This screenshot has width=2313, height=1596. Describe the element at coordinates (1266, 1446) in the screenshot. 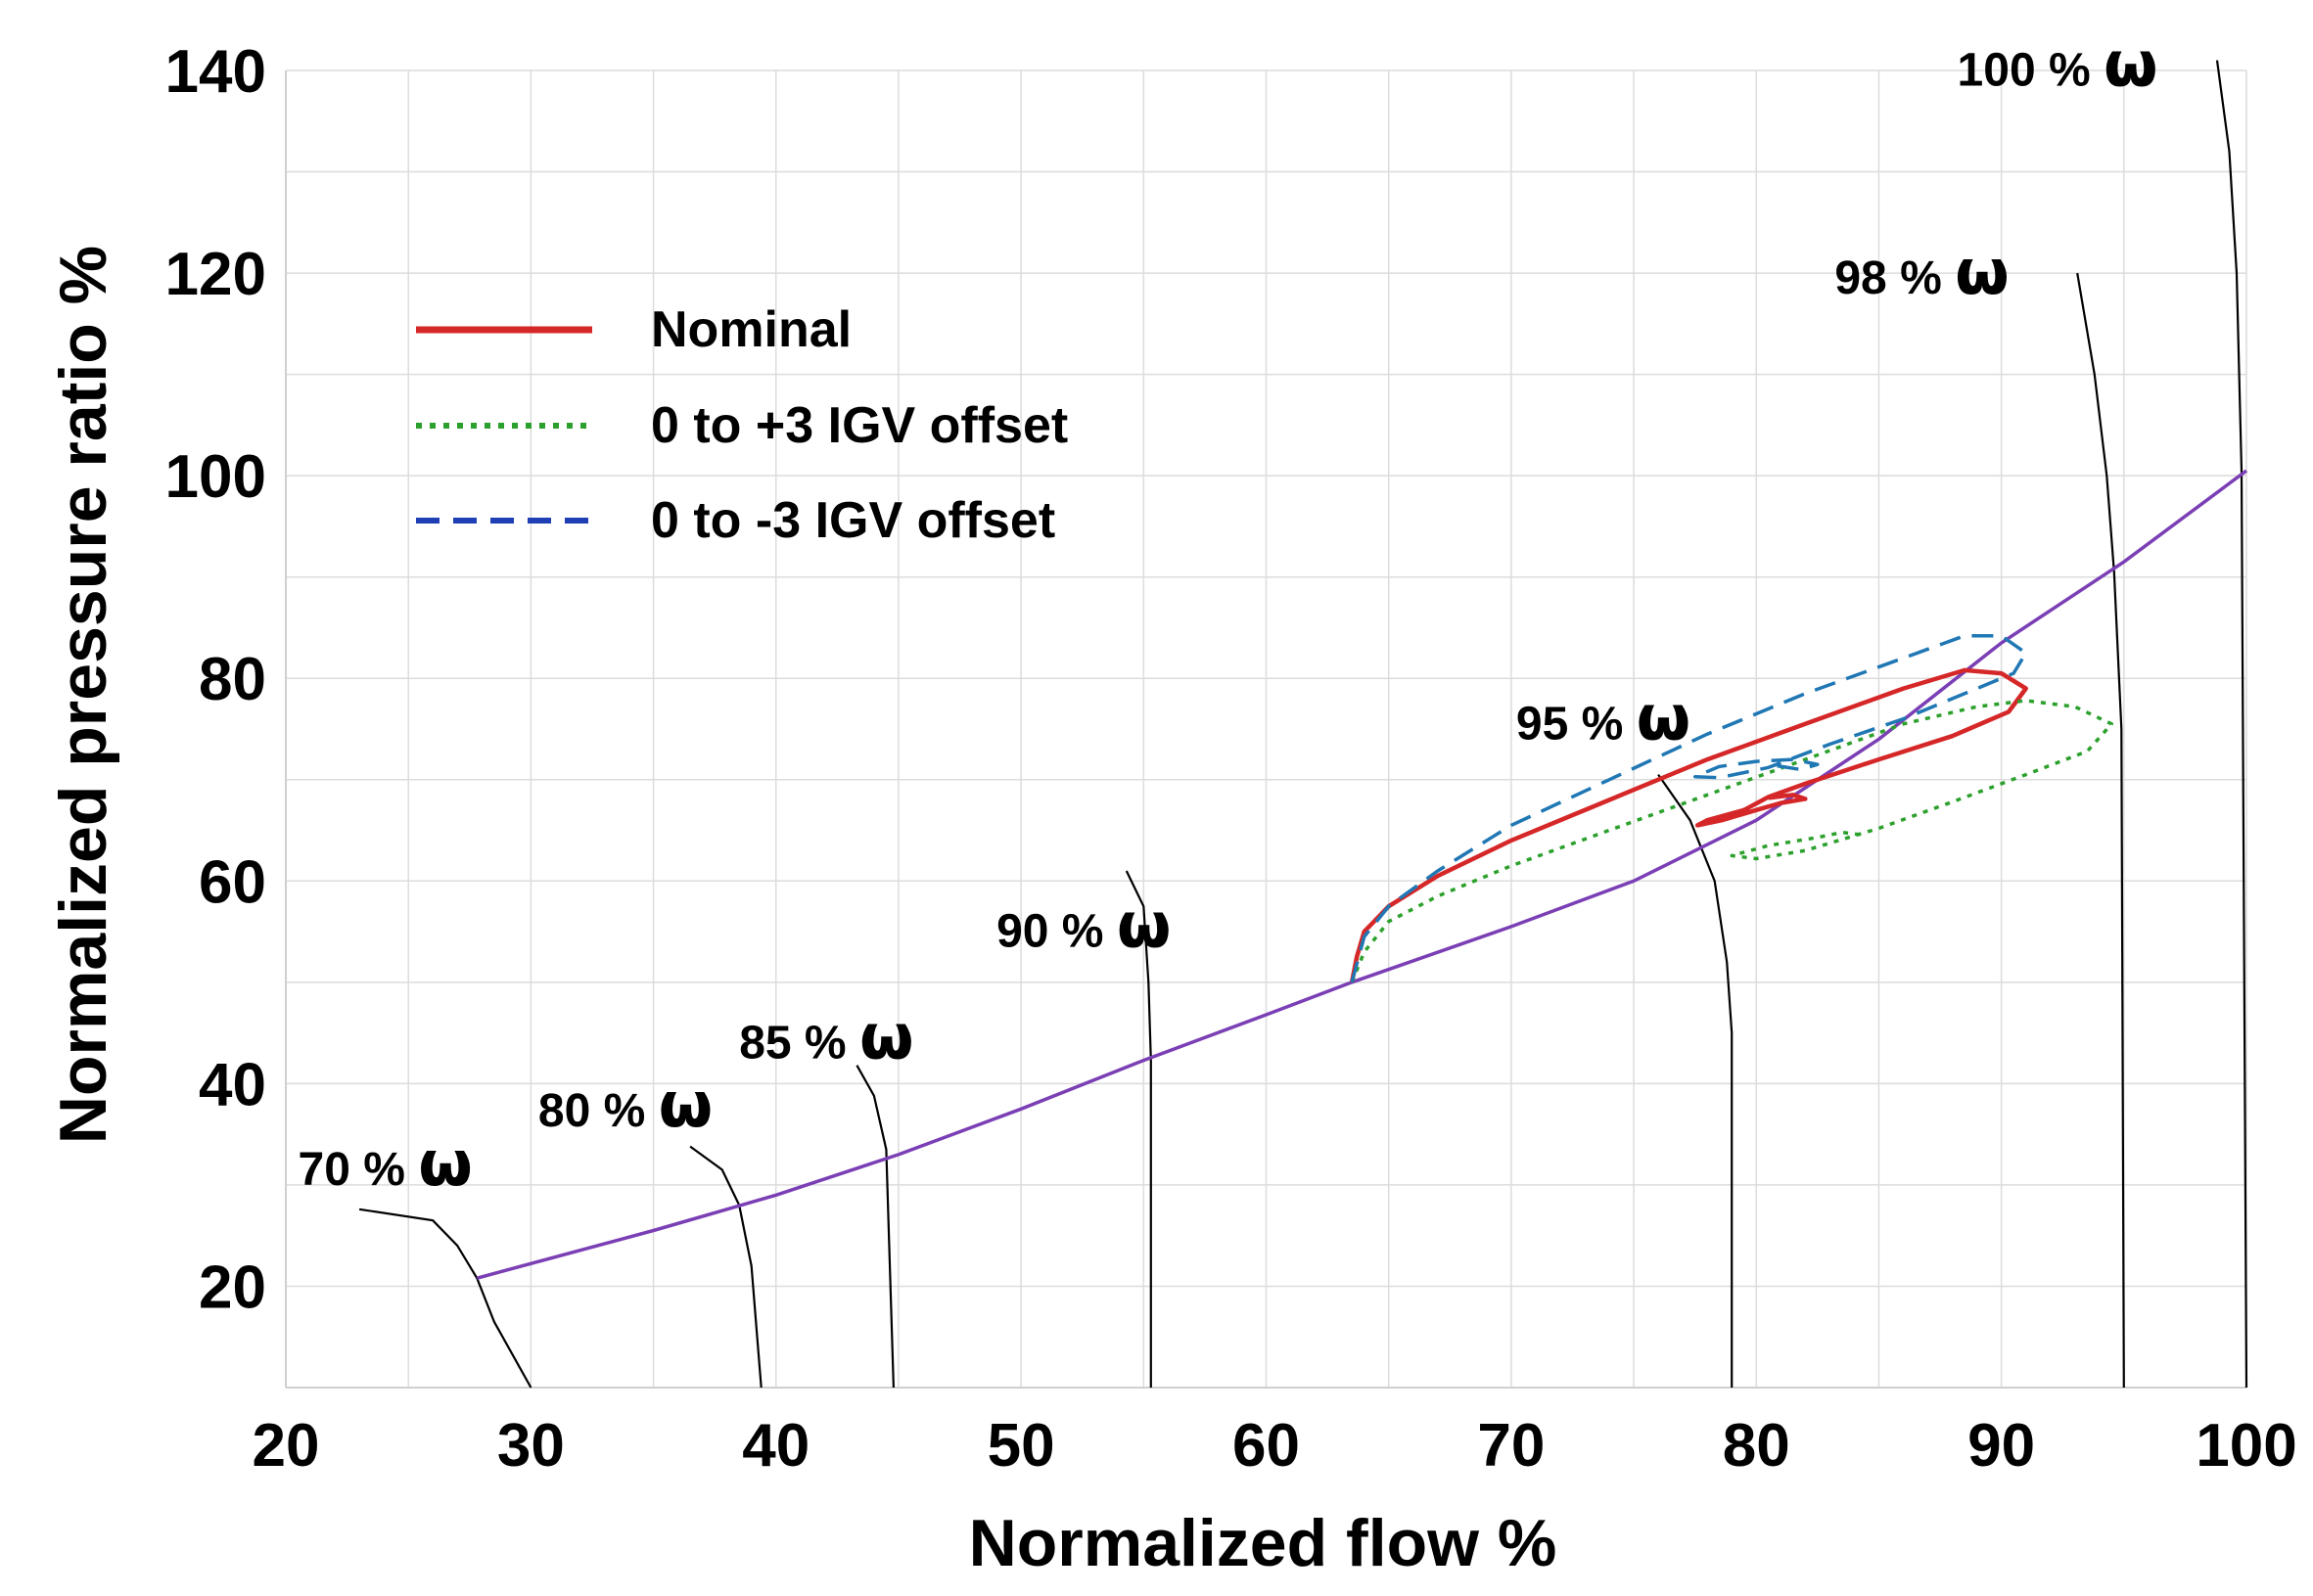

I see `x-tick-label: 60` at that location.